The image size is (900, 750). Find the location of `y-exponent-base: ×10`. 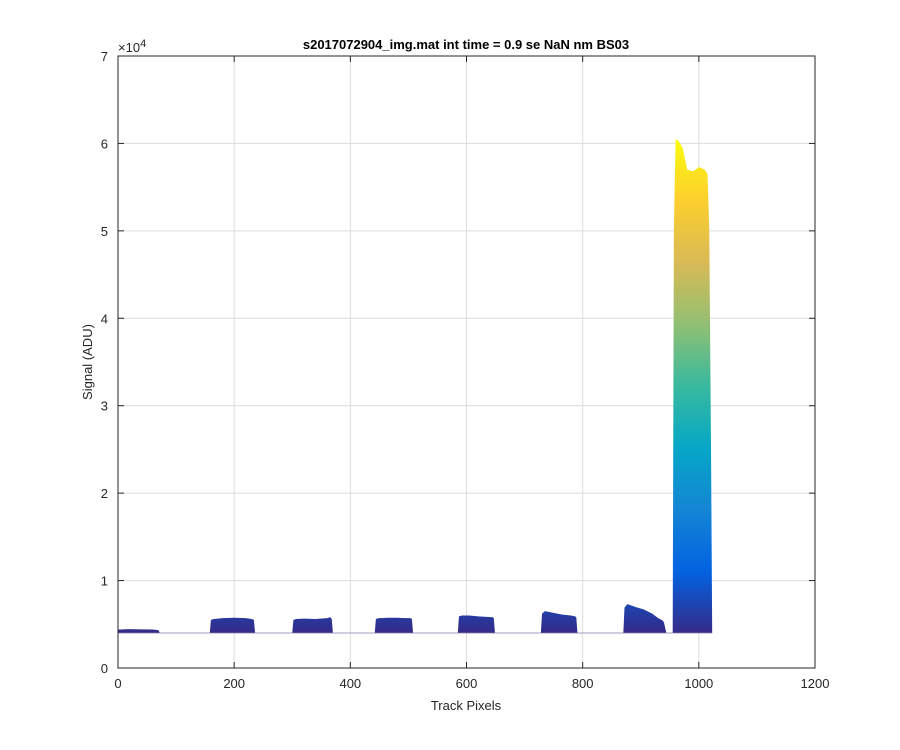

y-exponent-base: ×10 is located at coordinates (129, 47).